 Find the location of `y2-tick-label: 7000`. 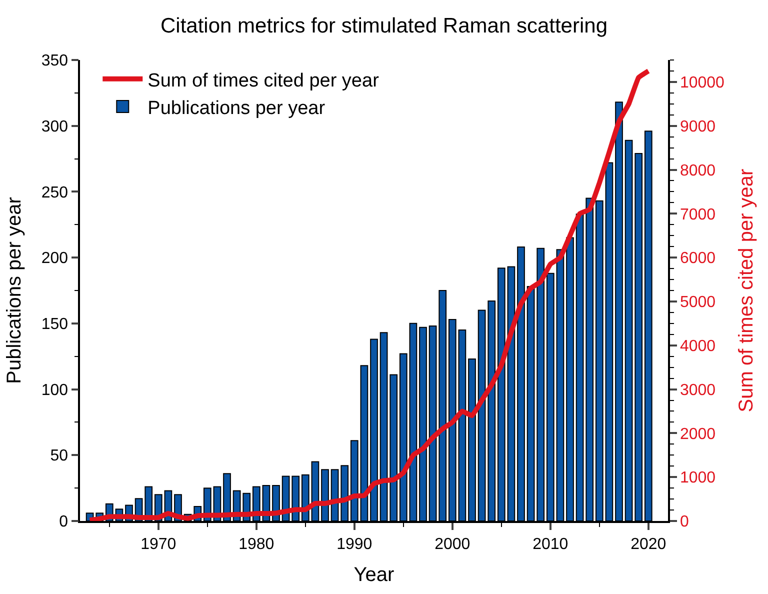

y2-tick-label: 7000 is located at coordinates (698, 215).